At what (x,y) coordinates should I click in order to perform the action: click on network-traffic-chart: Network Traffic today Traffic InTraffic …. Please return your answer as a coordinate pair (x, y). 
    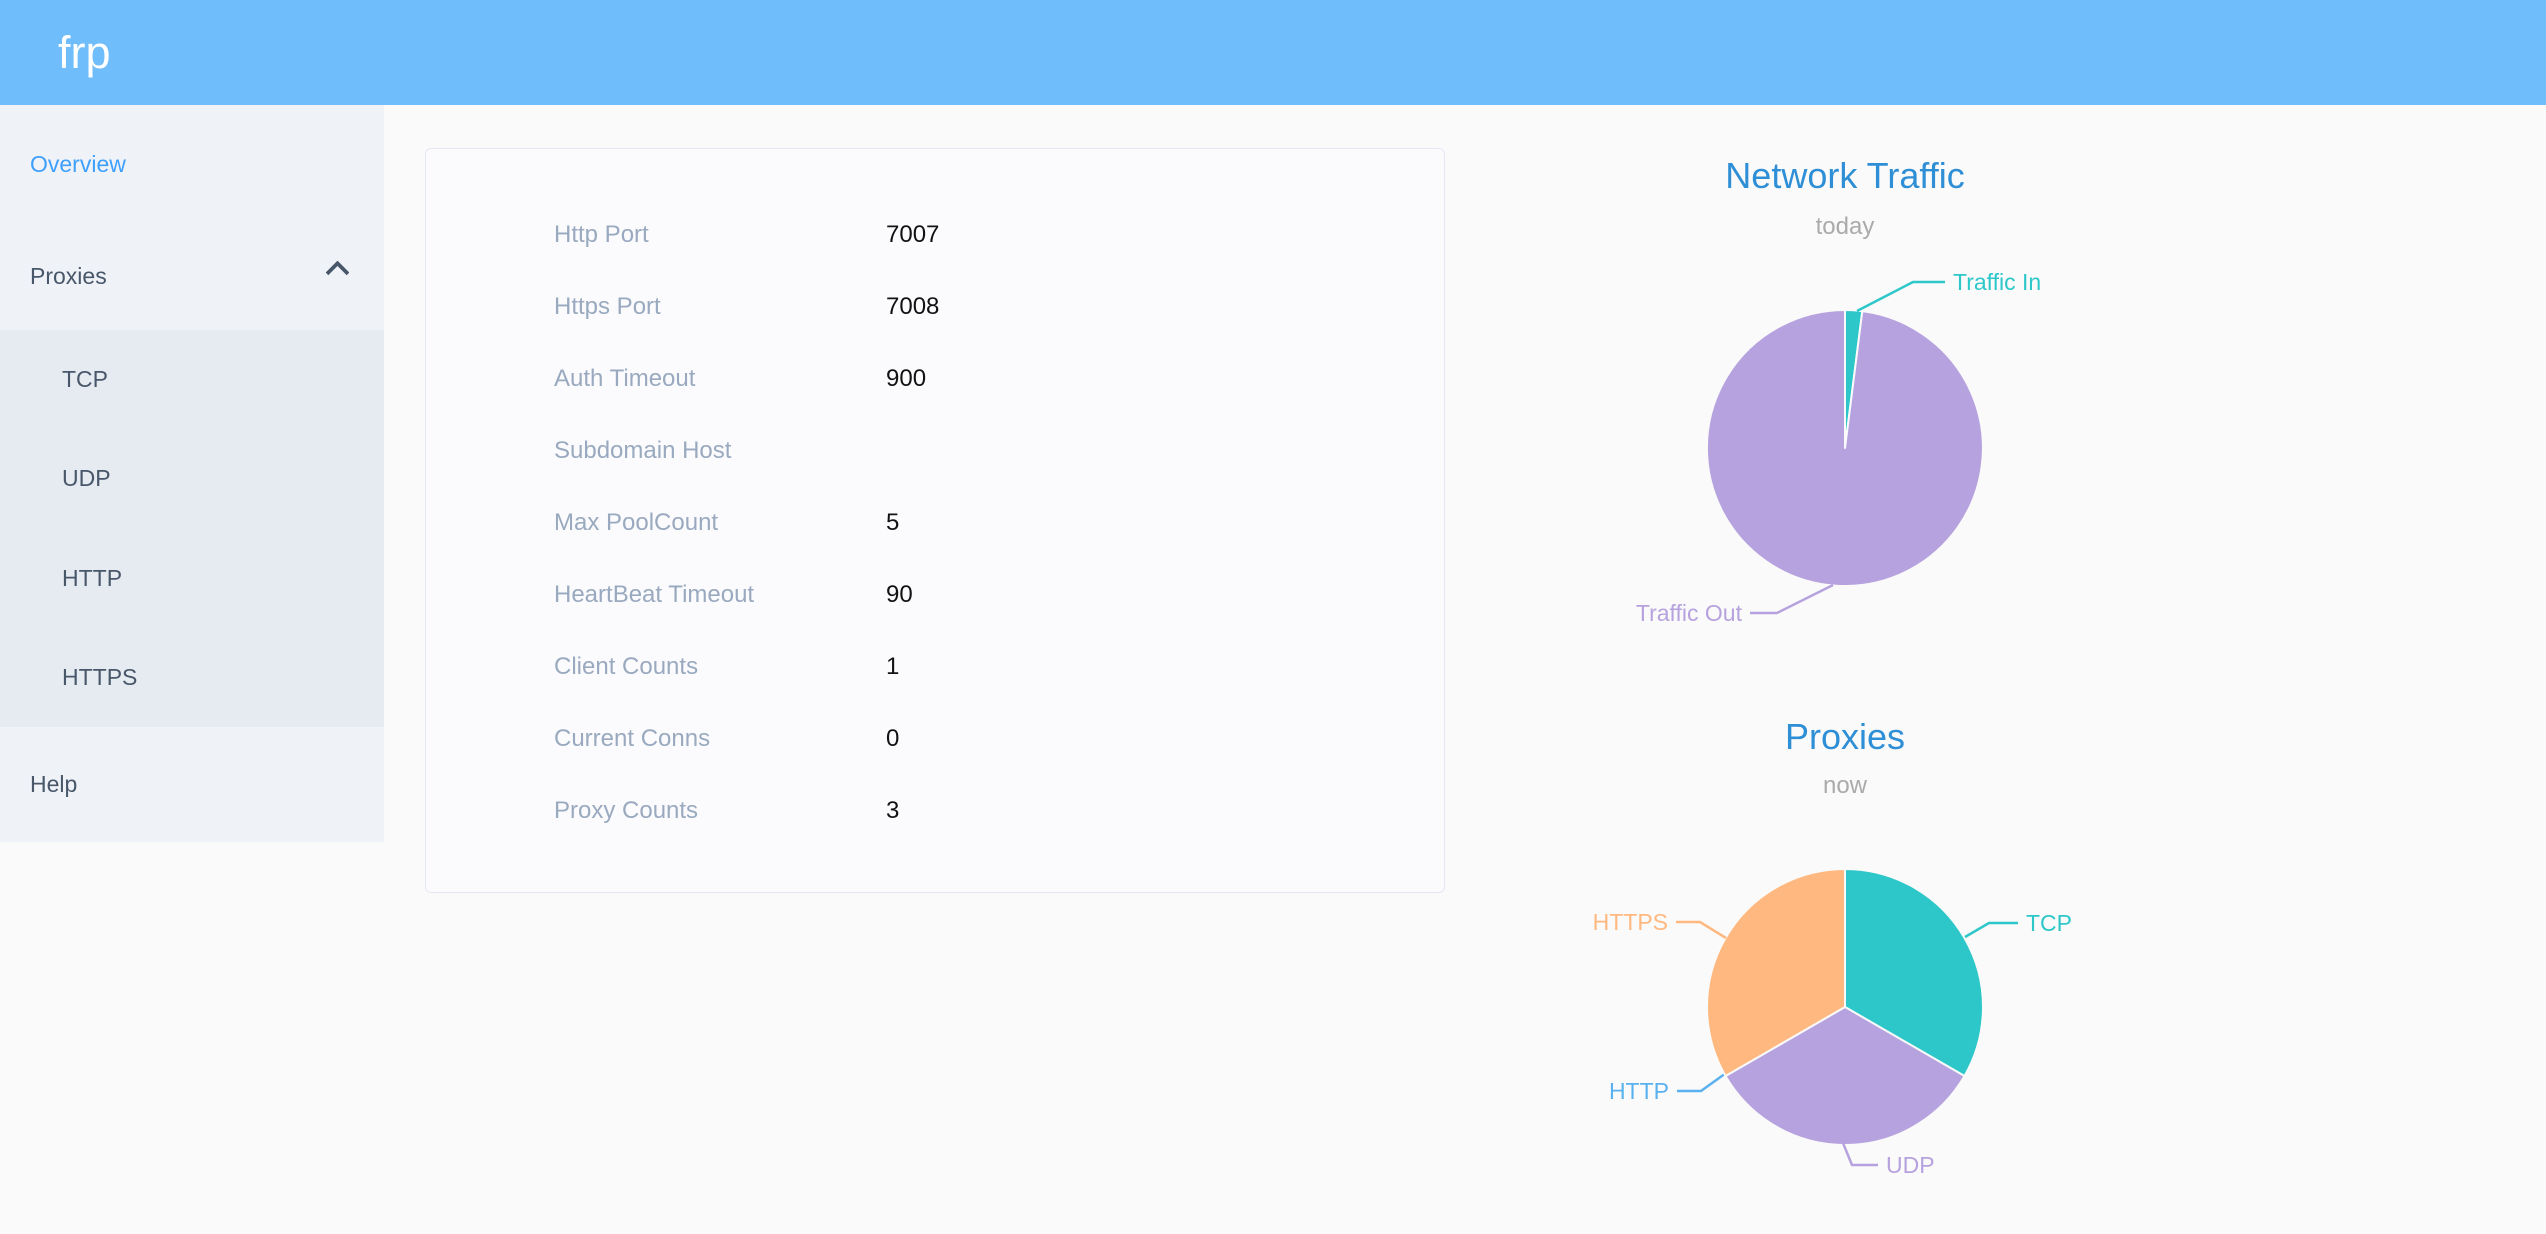
    Looking at the image, I should click on (1838, 390).